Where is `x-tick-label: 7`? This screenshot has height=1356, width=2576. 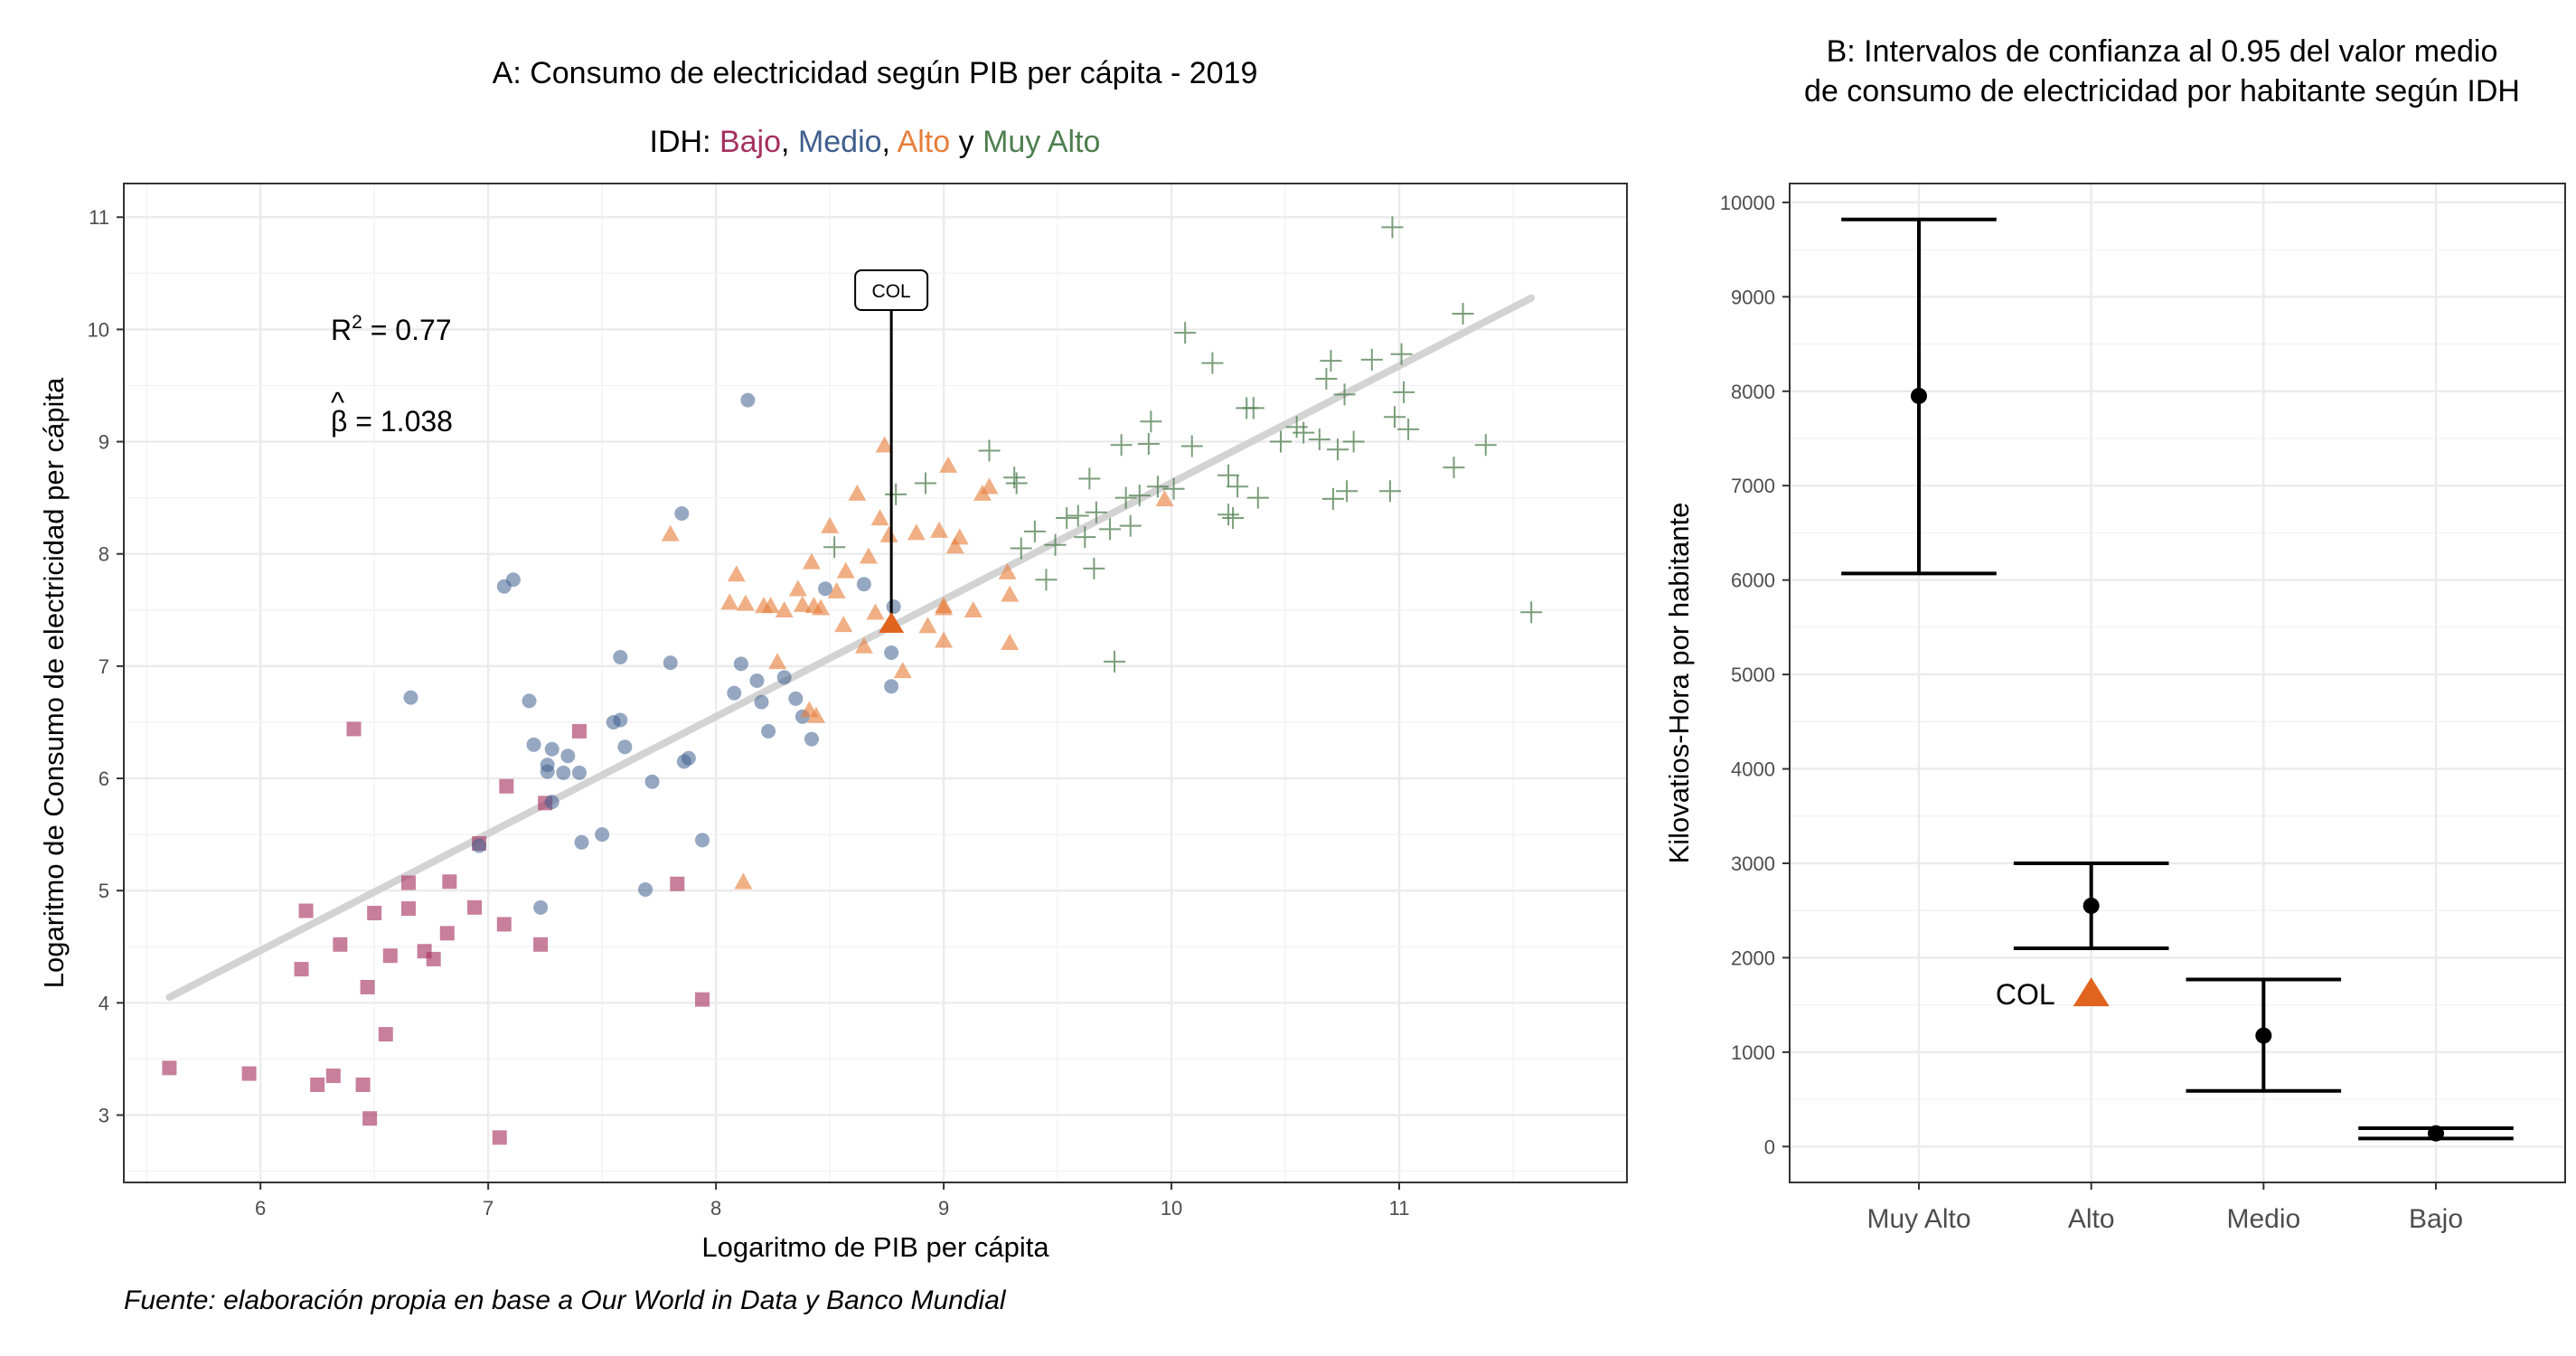 x-tick-label: 7 is located at coordinates (488, 1208).